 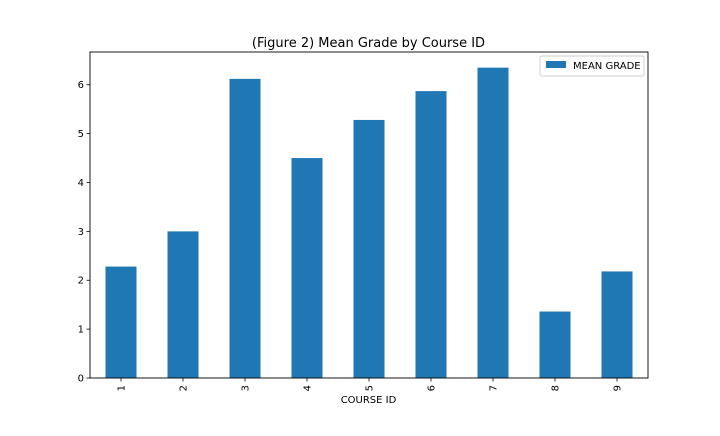 I want to click on x-tick-label: 5, so click(x=370, y=388).